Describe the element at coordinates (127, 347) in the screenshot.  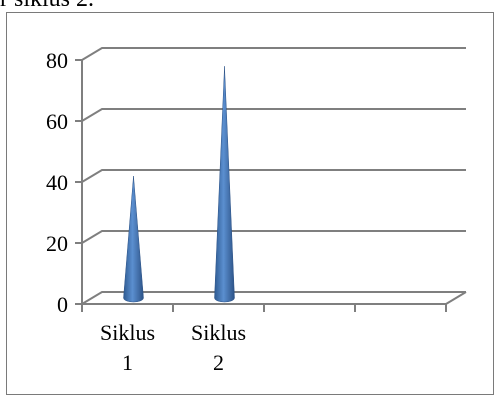
I see `x-category-label: Siklus 1` at that location.